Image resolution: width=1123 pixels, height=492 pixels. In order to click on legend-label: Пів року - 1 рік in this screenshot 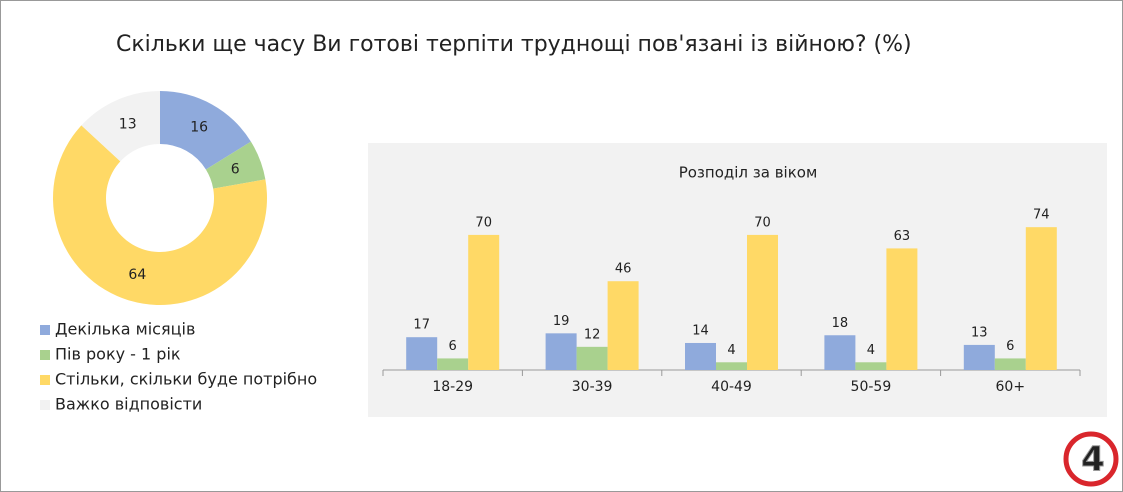, I will do `click(118, 354)`.